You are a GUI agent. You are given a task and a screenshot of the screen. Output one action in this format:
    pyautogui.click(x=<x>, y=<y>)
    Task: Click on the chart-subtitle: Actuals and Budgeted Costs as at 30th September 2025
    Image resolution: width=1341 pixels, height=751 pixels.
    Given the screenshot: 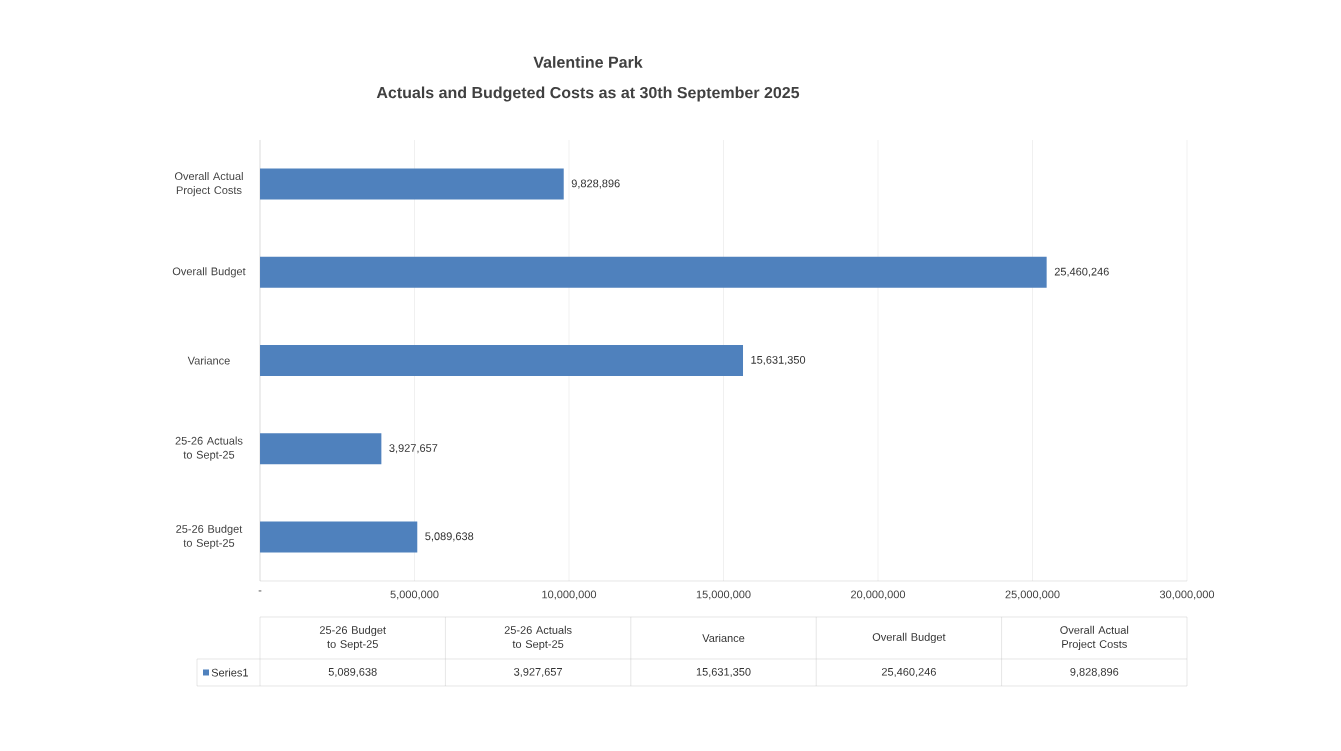 What is the action you would take?
    pyautogui.click(x=588, y=94)
    